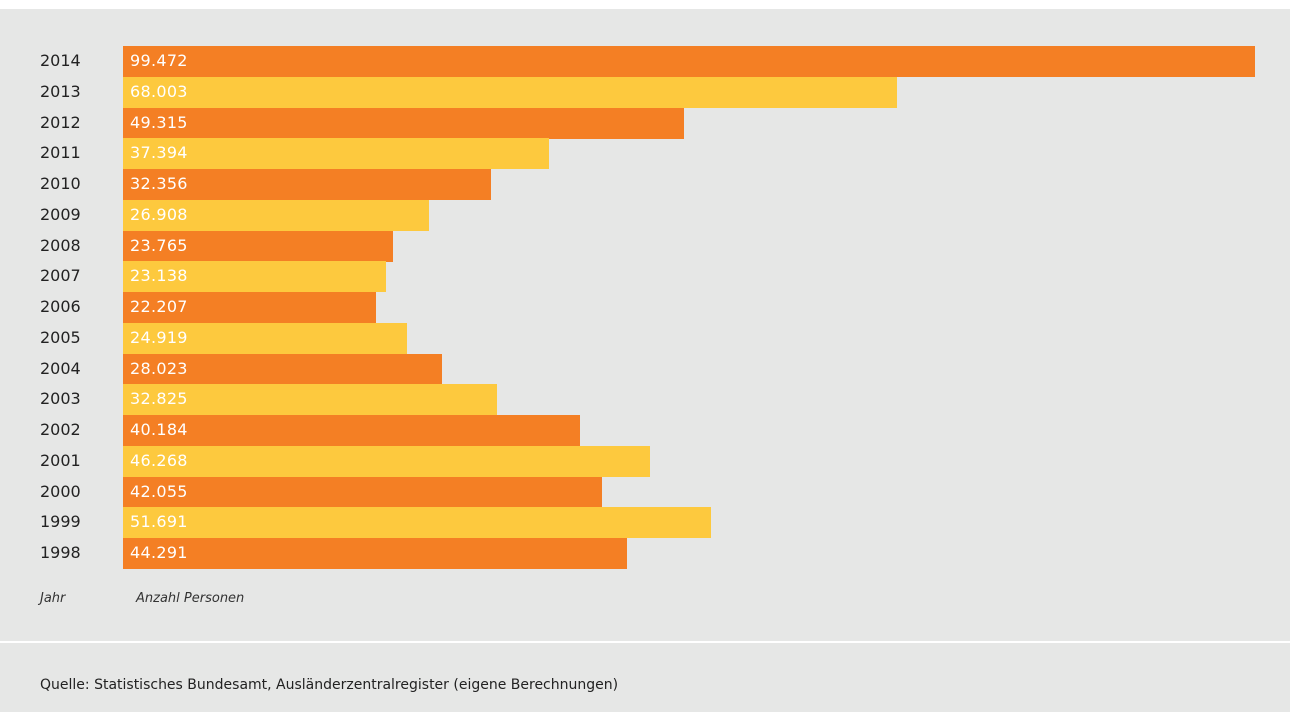 Image resolution: width=1290 pixels, height=722 pixels. Describe the element at coordinates (159, 491) in the screenshot. I see `data-label: 42.055` at that location.